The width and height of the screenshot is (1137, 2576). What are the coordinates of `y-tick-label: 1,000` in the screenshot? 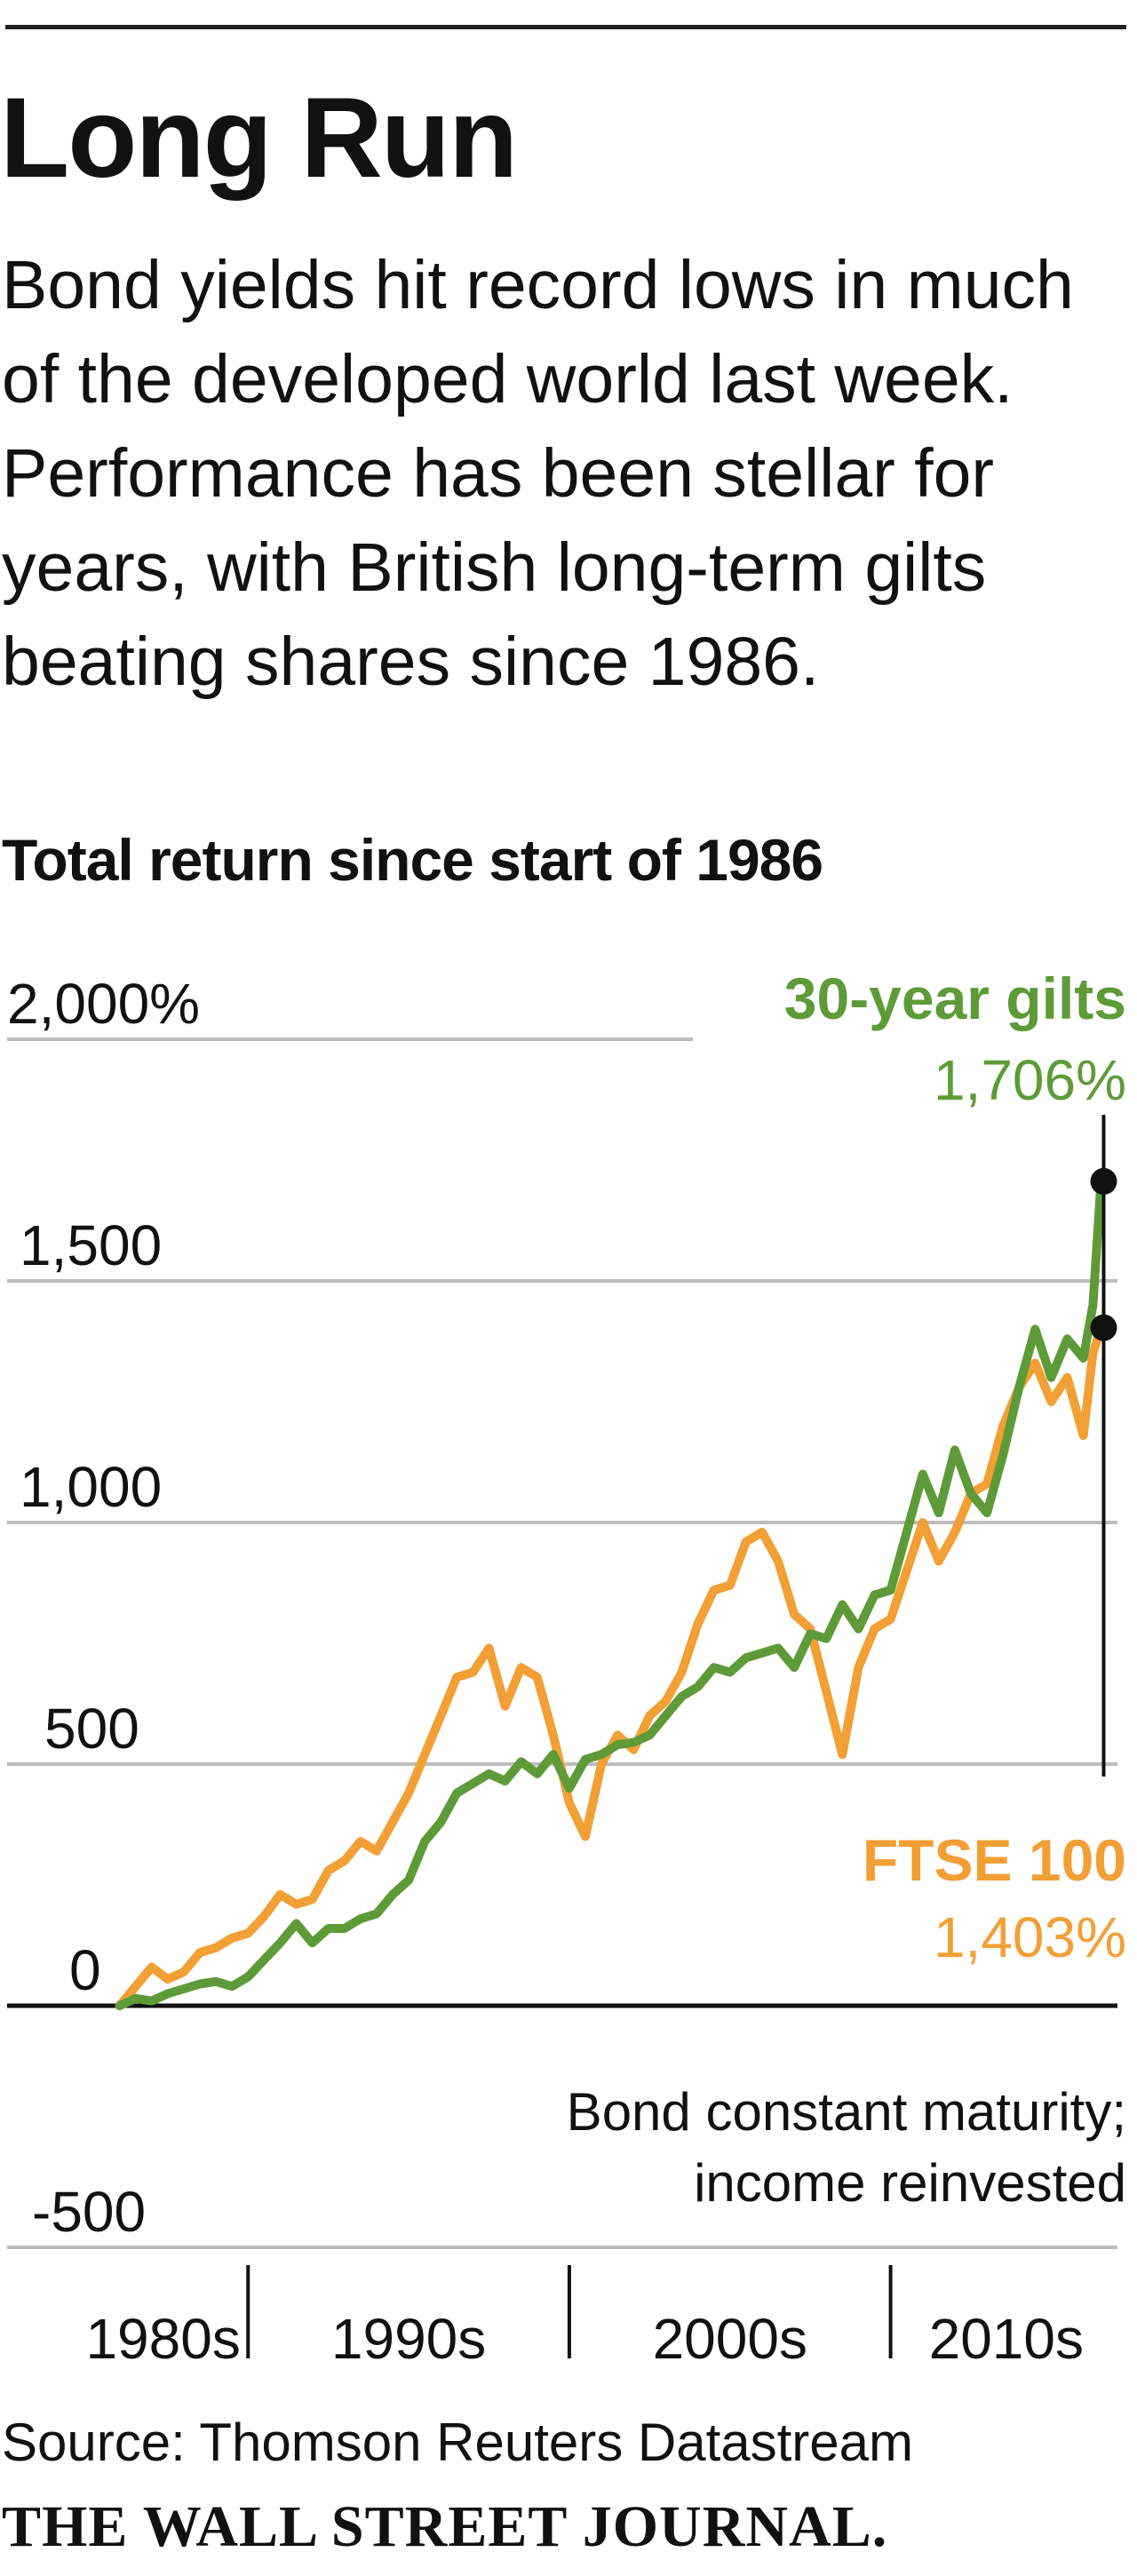 It's located at (91, 1487).